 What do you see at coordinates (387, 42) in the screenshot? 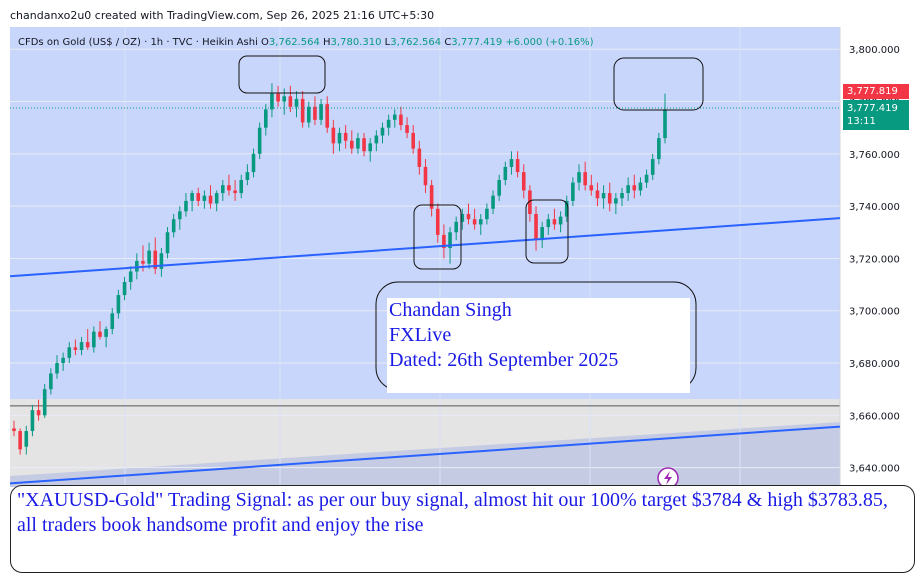
I see `low-label: L` at bounding box center [387, 42].